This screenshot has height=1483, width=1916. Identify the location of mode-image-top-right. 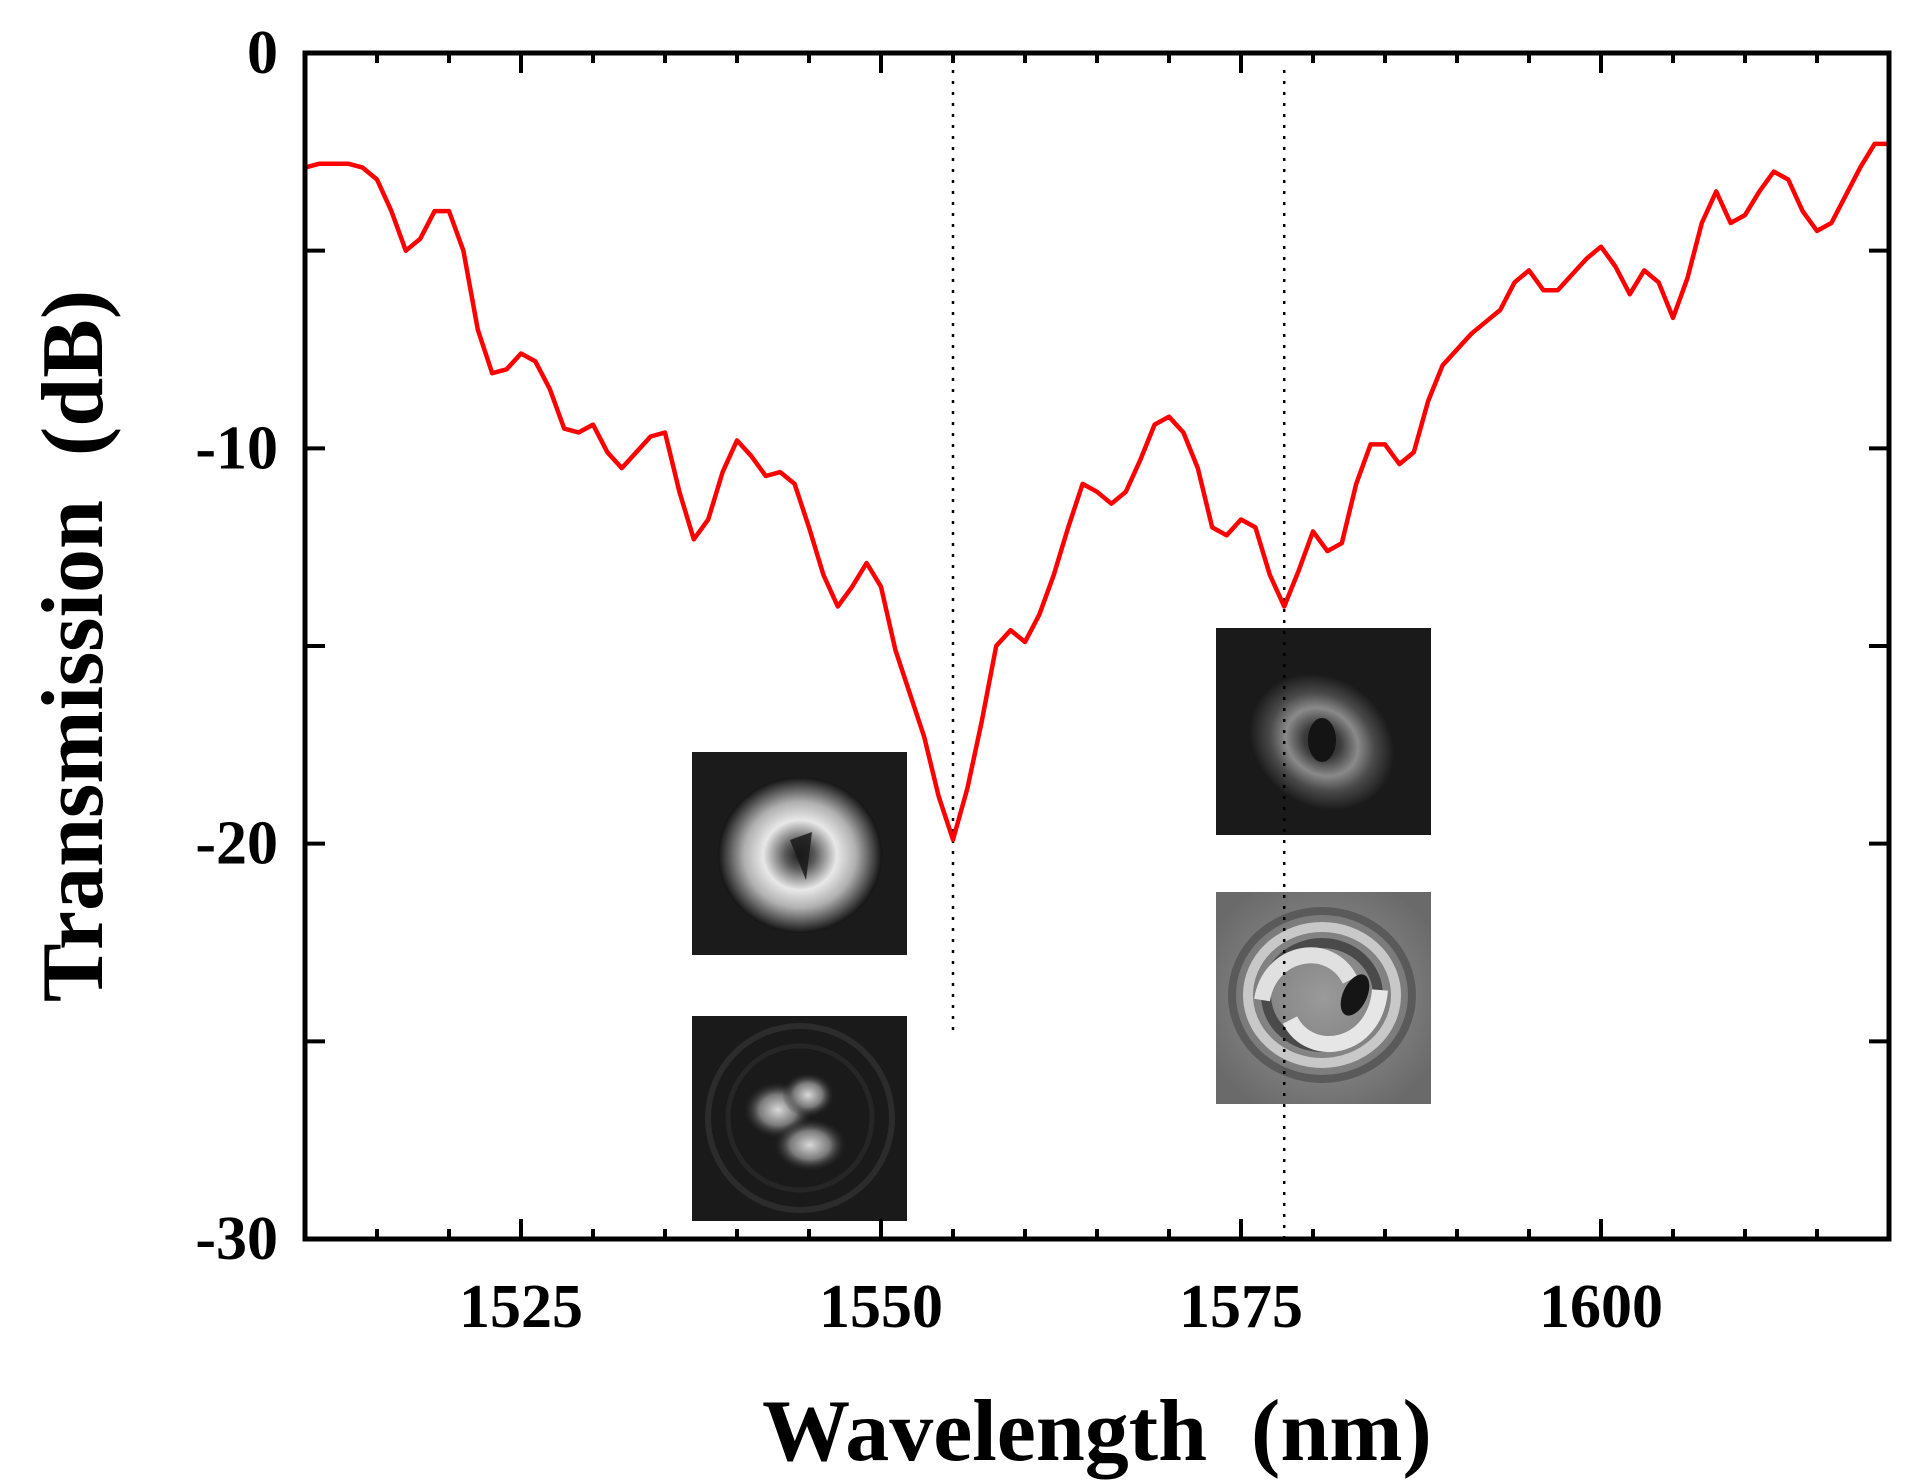
(1323, 731).